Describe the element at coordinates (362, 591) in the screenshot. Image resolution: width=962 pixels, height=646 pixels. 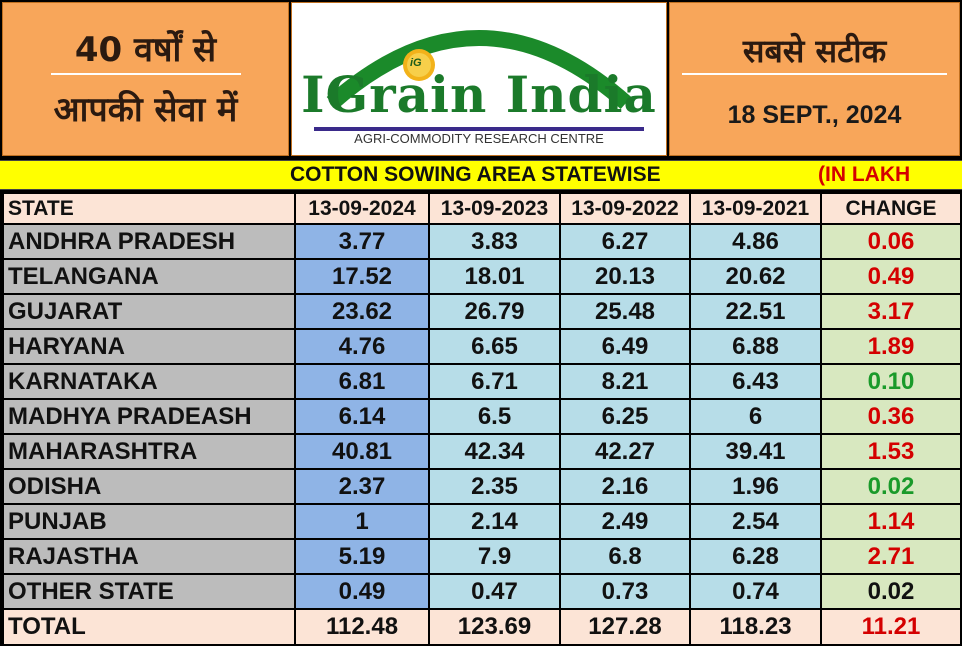
I see `value-2024-cell: 0.49` at that location.